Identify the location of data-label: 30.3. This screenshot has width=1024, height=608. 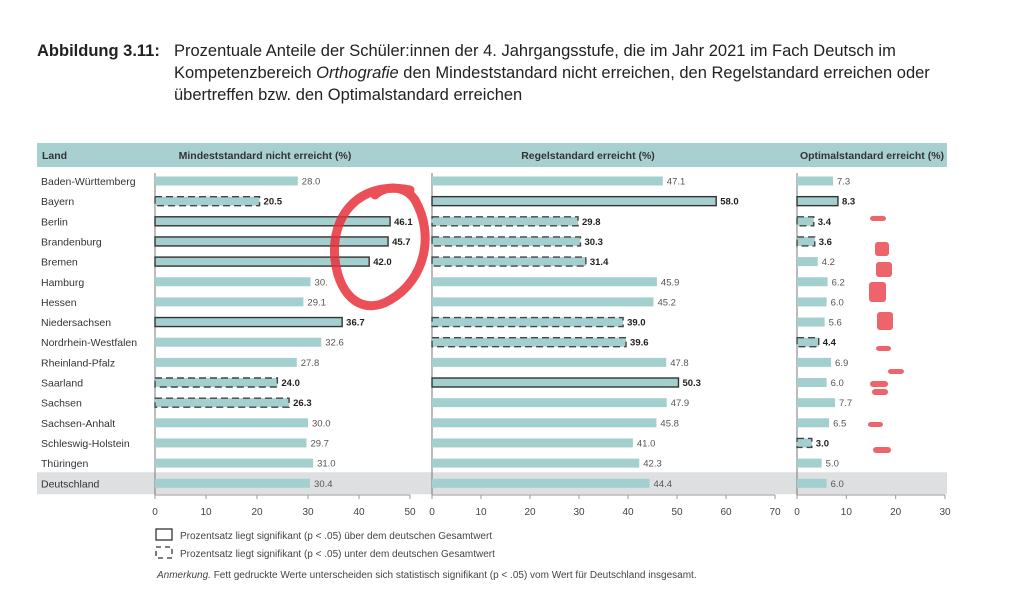
(593, 242).